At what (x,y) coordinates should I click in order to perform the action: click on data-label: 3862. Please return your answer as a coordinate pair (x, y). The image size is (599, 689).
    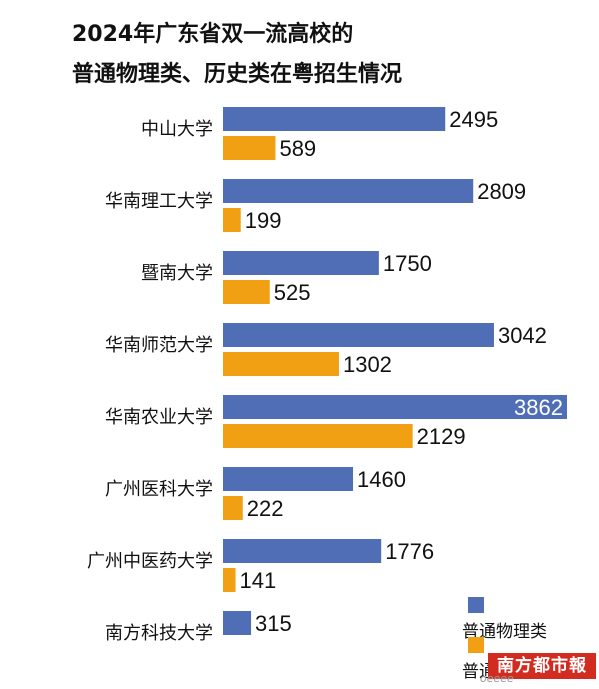
    Looking at the image, I should click on (538, 407).